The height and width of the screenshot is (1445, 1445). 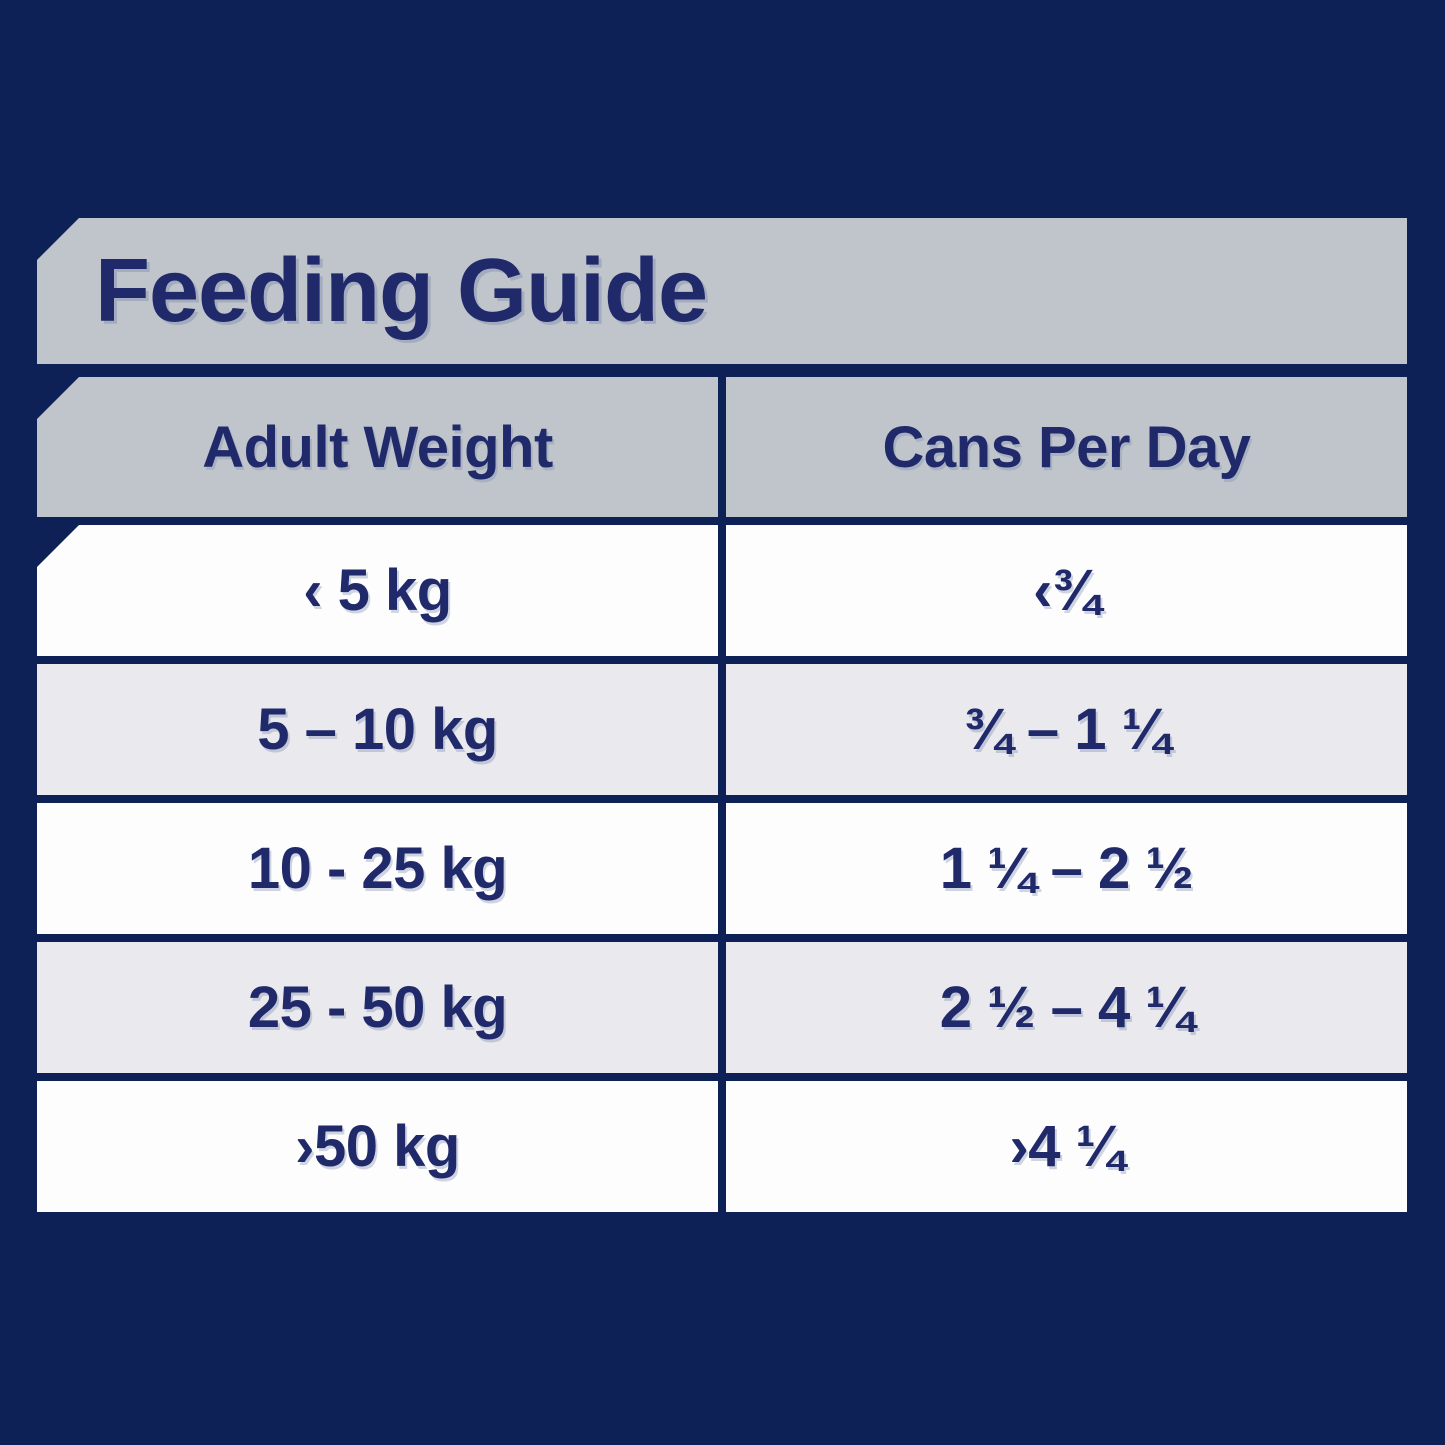 I want to click on cans-cell: ›4 ¼, so click(x=1066, y=1146).